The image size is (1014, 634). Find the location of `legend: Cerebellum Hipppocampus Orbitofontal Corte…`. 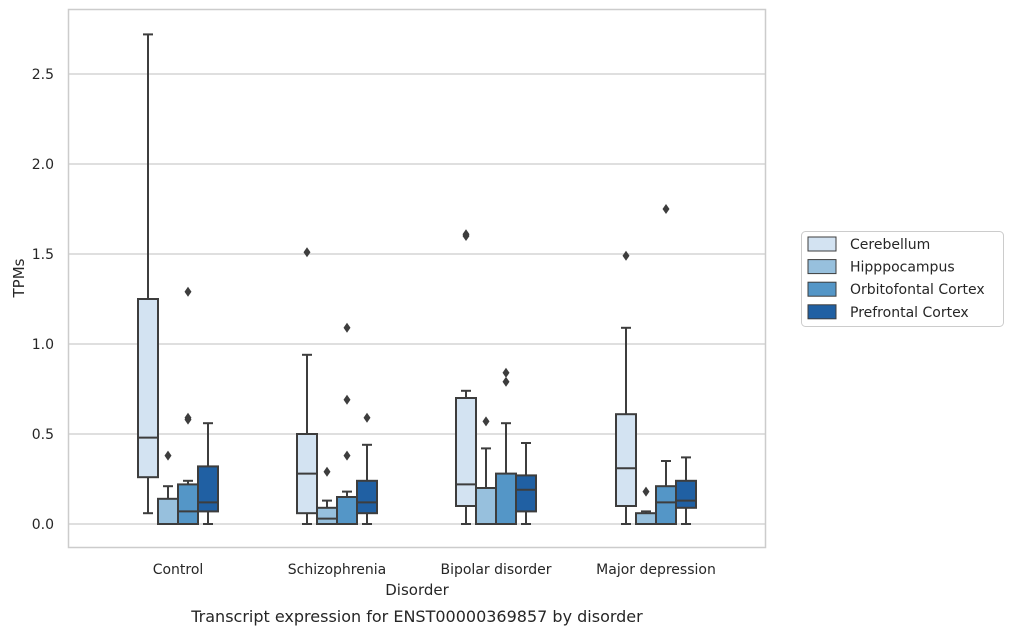

legend: Cerebellum Hipppocampus Orbitofontal Corte… is located at coordinates (902, 279).